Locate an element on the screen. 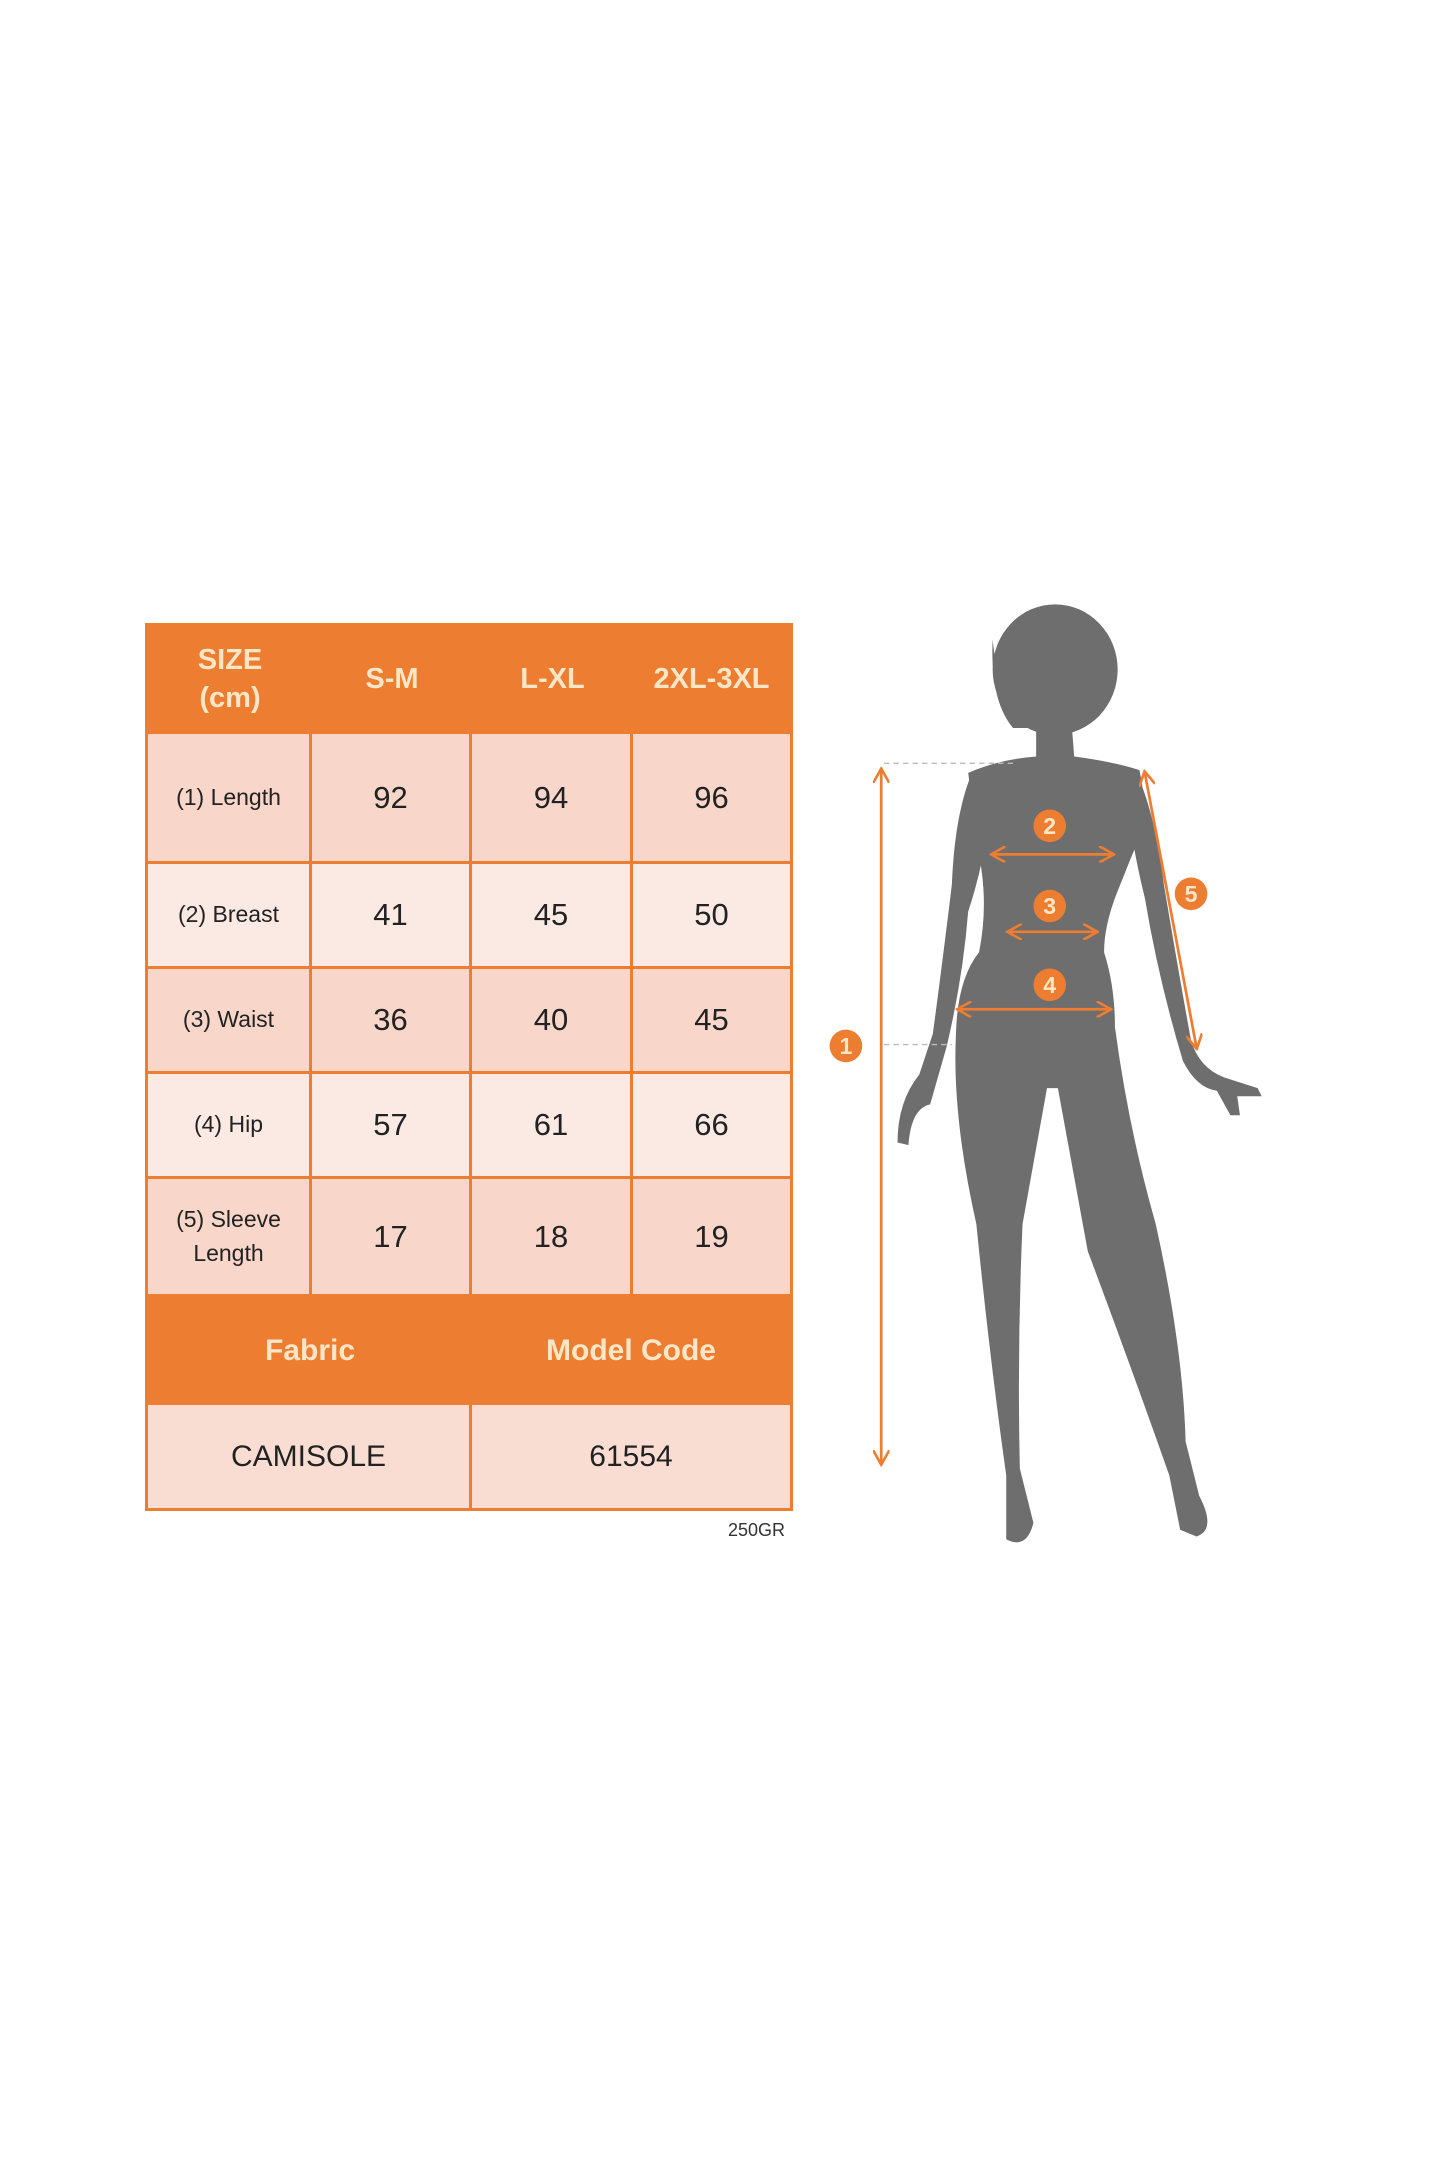 Image resolution: width=1440 pixels, height=2160 pixels. value-cell: 36 is located at coordinates (392, 1021).